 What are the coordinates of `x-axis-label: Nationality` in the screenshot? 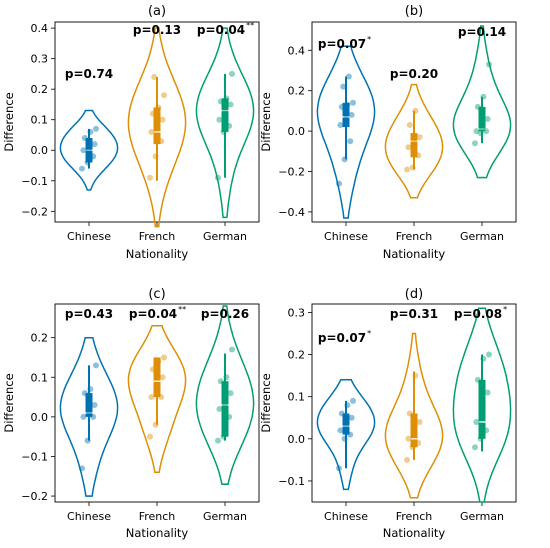 It's located at (157, 533).